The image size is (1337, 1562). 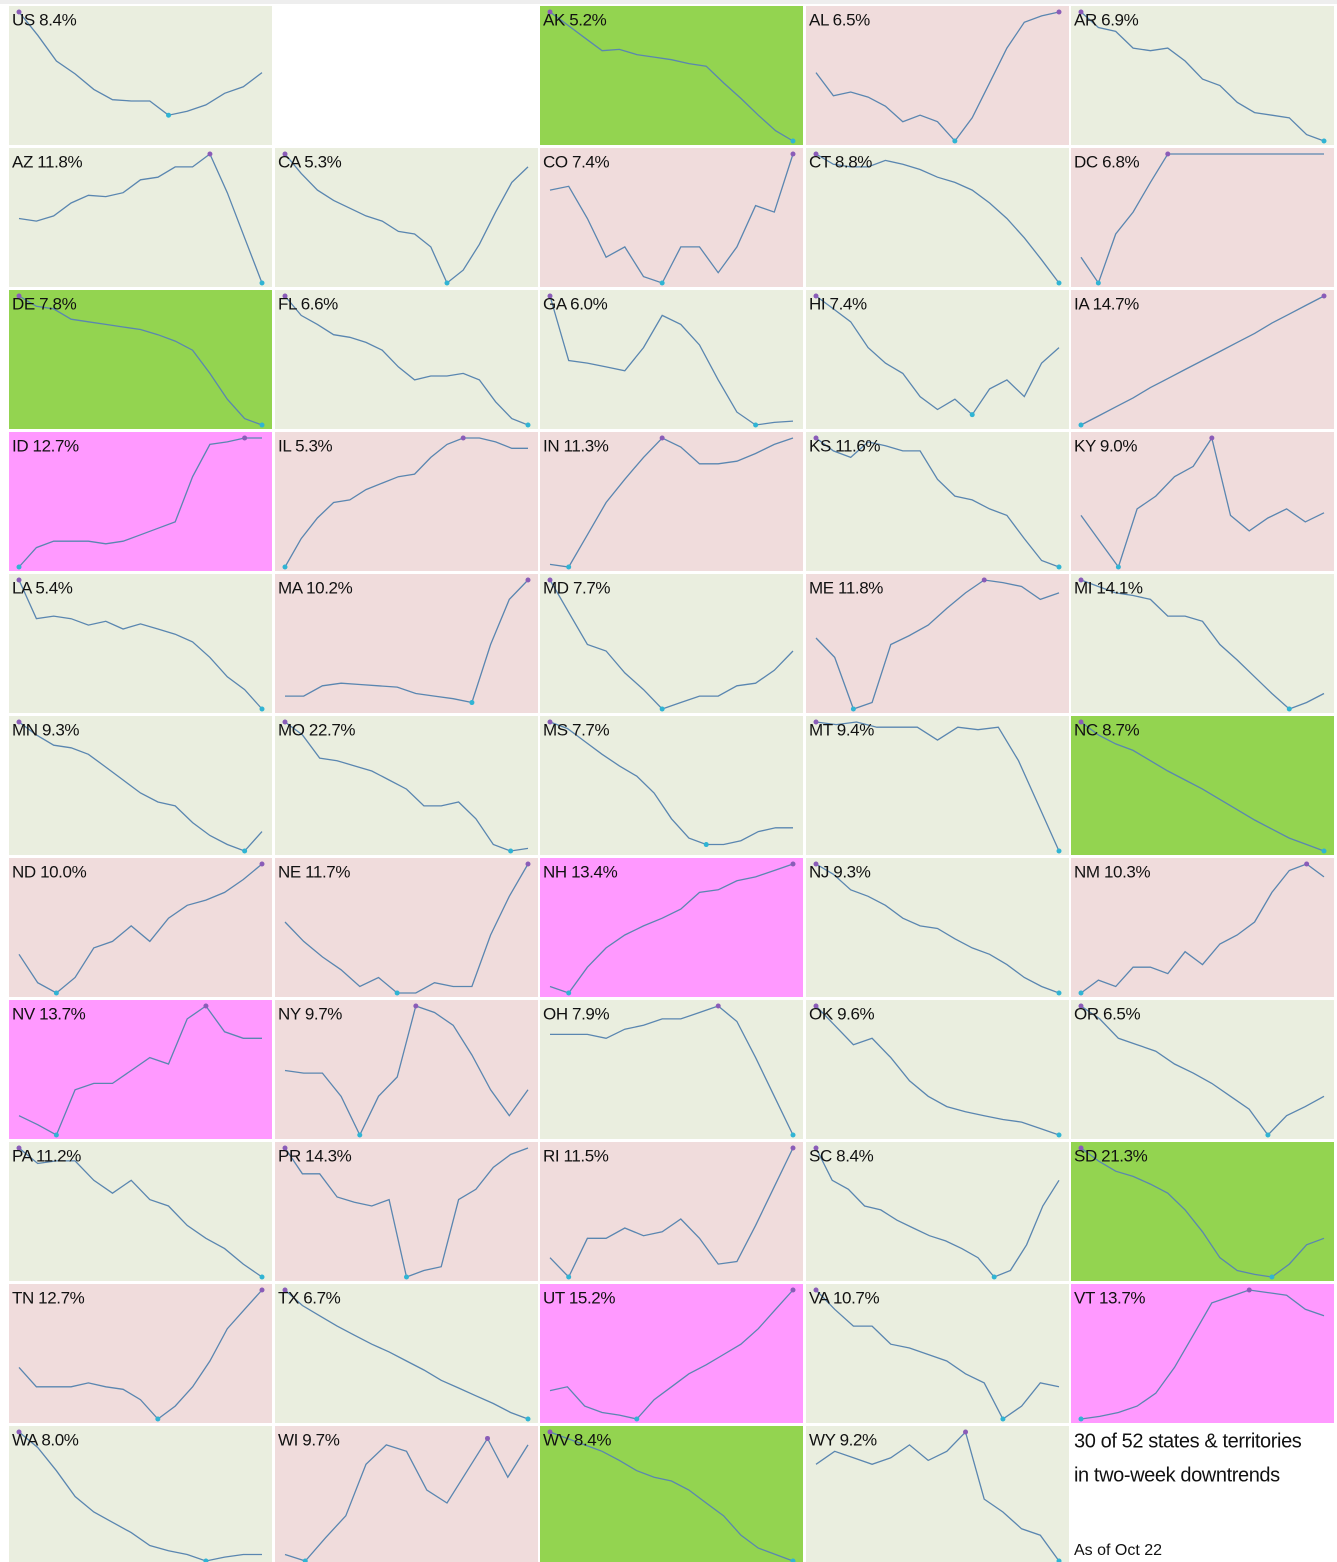 I want to click on panel-label: OK 9.6%, so click(x=842, y=1013).